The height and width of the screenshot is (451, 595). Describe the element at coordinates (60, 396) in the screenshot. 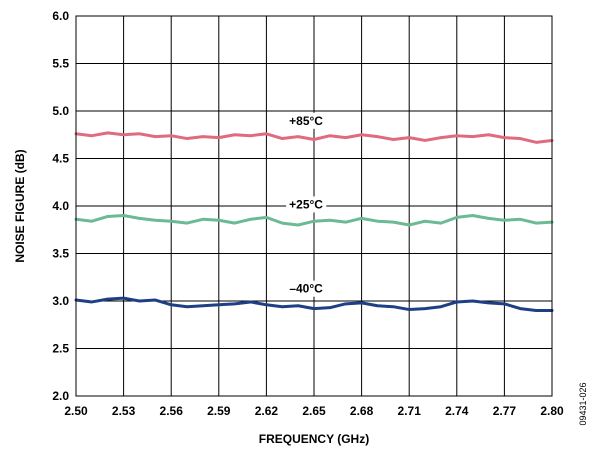

I see `y-tick-label: 2.0` at that location.